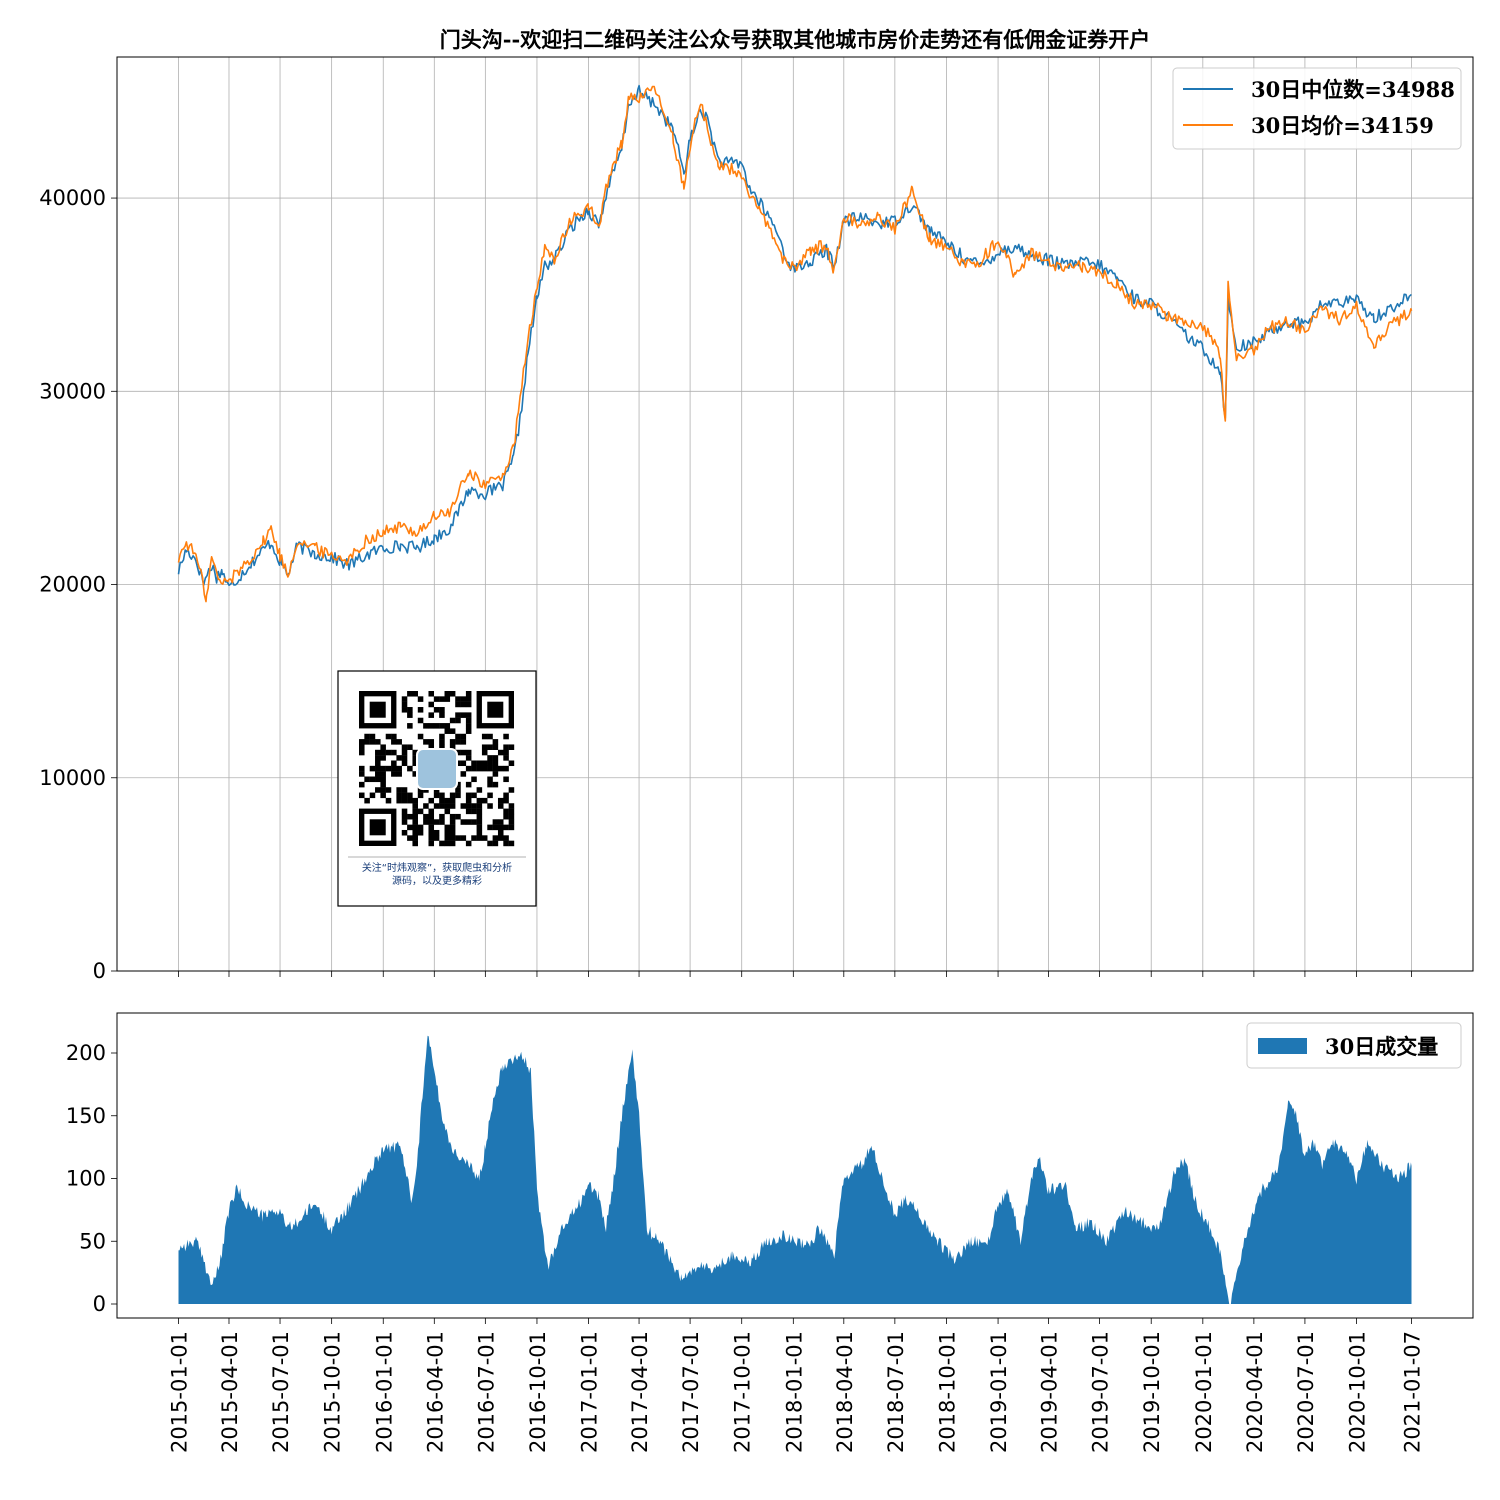  What do you see at coordinates (1353, 89) in the screenshot?
I see `legend-label-median: 30日中位数=34988` at bounding box center [1353, 89].